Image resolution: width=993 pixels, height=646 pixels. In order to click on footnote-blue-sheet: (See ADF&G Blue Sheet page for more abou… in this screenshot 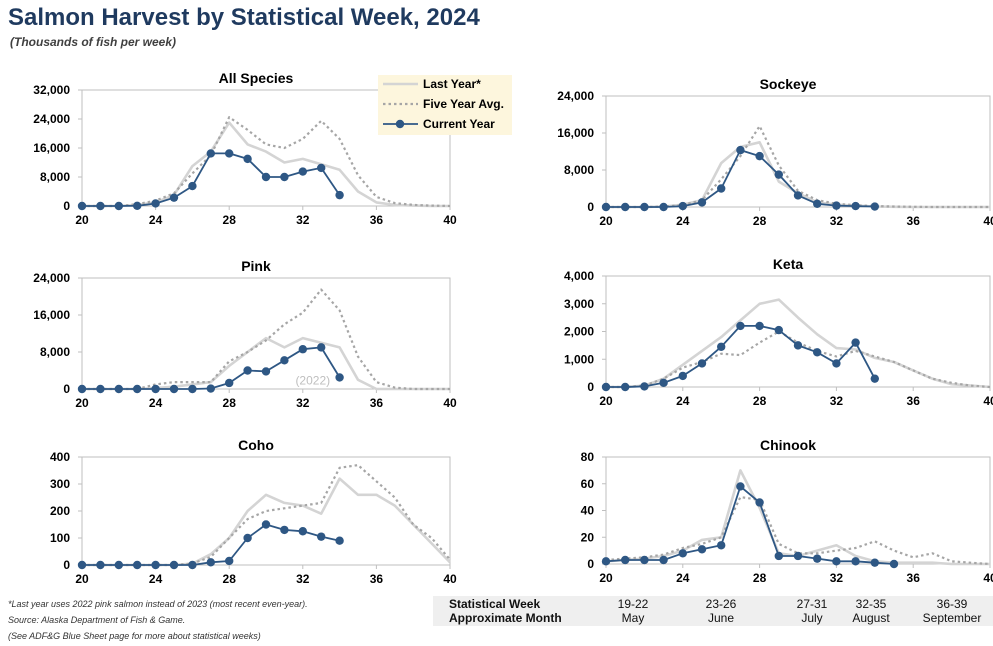, I will do `click(134, 636)`.